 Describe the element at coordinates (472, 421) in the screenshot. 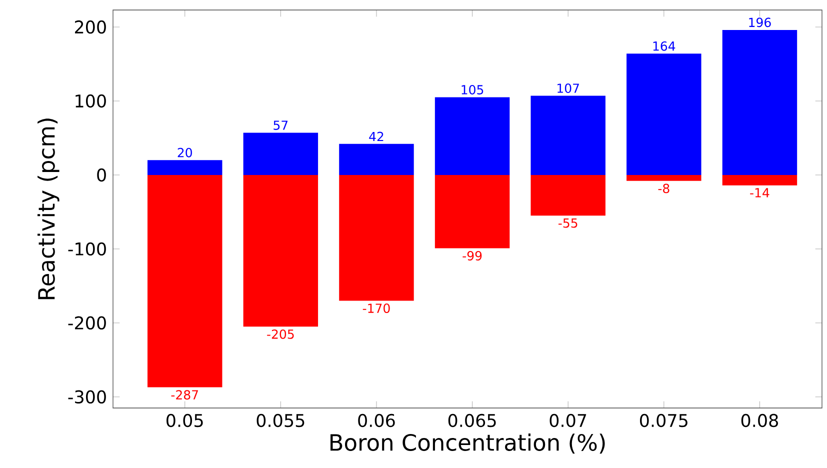

I see `x-tick-label: 0.065` at that location.